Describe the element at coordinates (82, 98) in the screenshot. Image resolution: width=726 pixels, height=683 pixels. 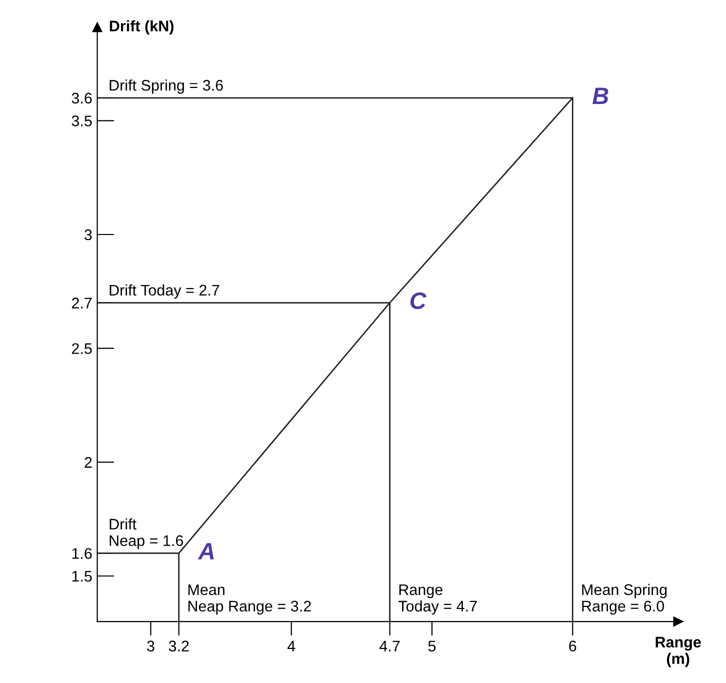
I see `y-tick-label: 3.6` at that location.